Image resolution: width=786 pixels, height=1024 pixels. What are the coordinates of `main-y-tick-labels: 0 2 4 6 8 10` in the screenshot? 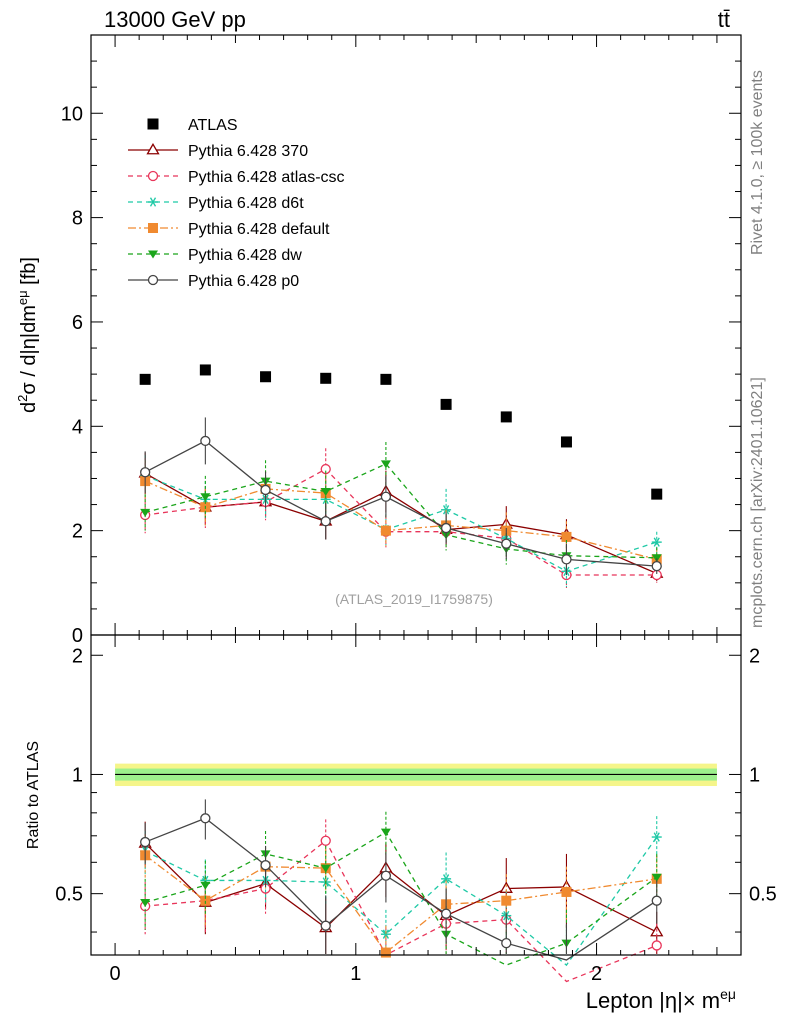 It's located at (72, 375).